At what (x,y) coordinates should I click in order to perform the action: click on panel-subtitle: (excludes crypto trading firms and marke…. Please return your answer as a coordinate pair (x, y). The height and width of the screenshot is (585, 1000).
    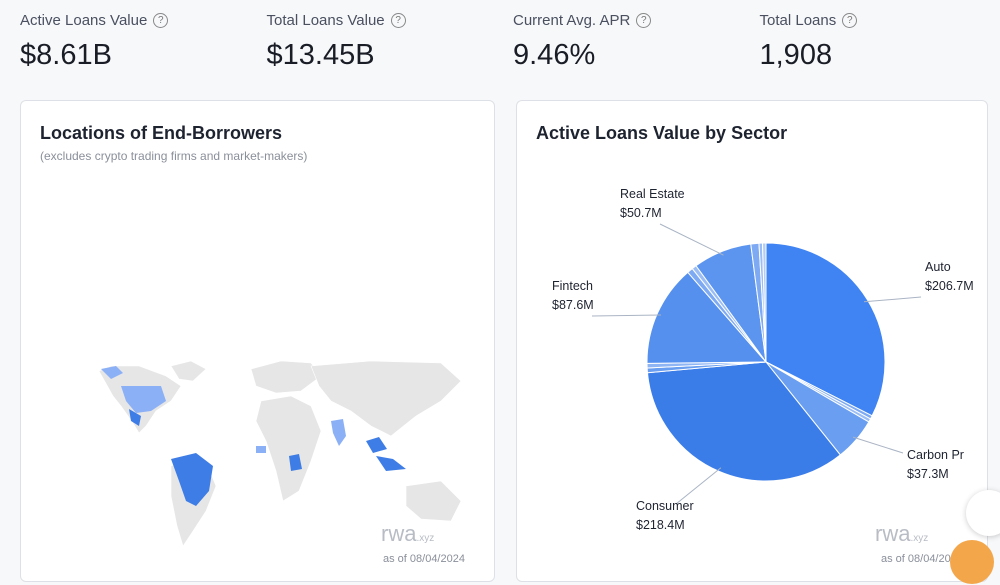
    Looking at the image, I should click on (174, 156).